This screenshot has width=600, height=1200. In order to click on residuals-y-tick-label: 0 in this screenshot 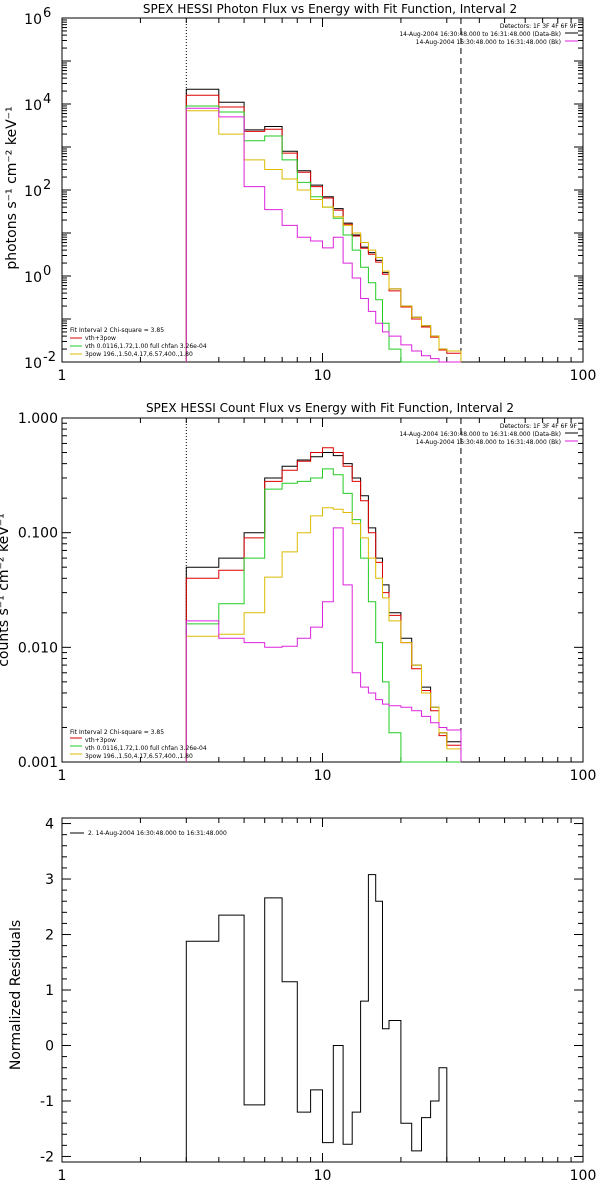, I will do `click(49, 1046)`.